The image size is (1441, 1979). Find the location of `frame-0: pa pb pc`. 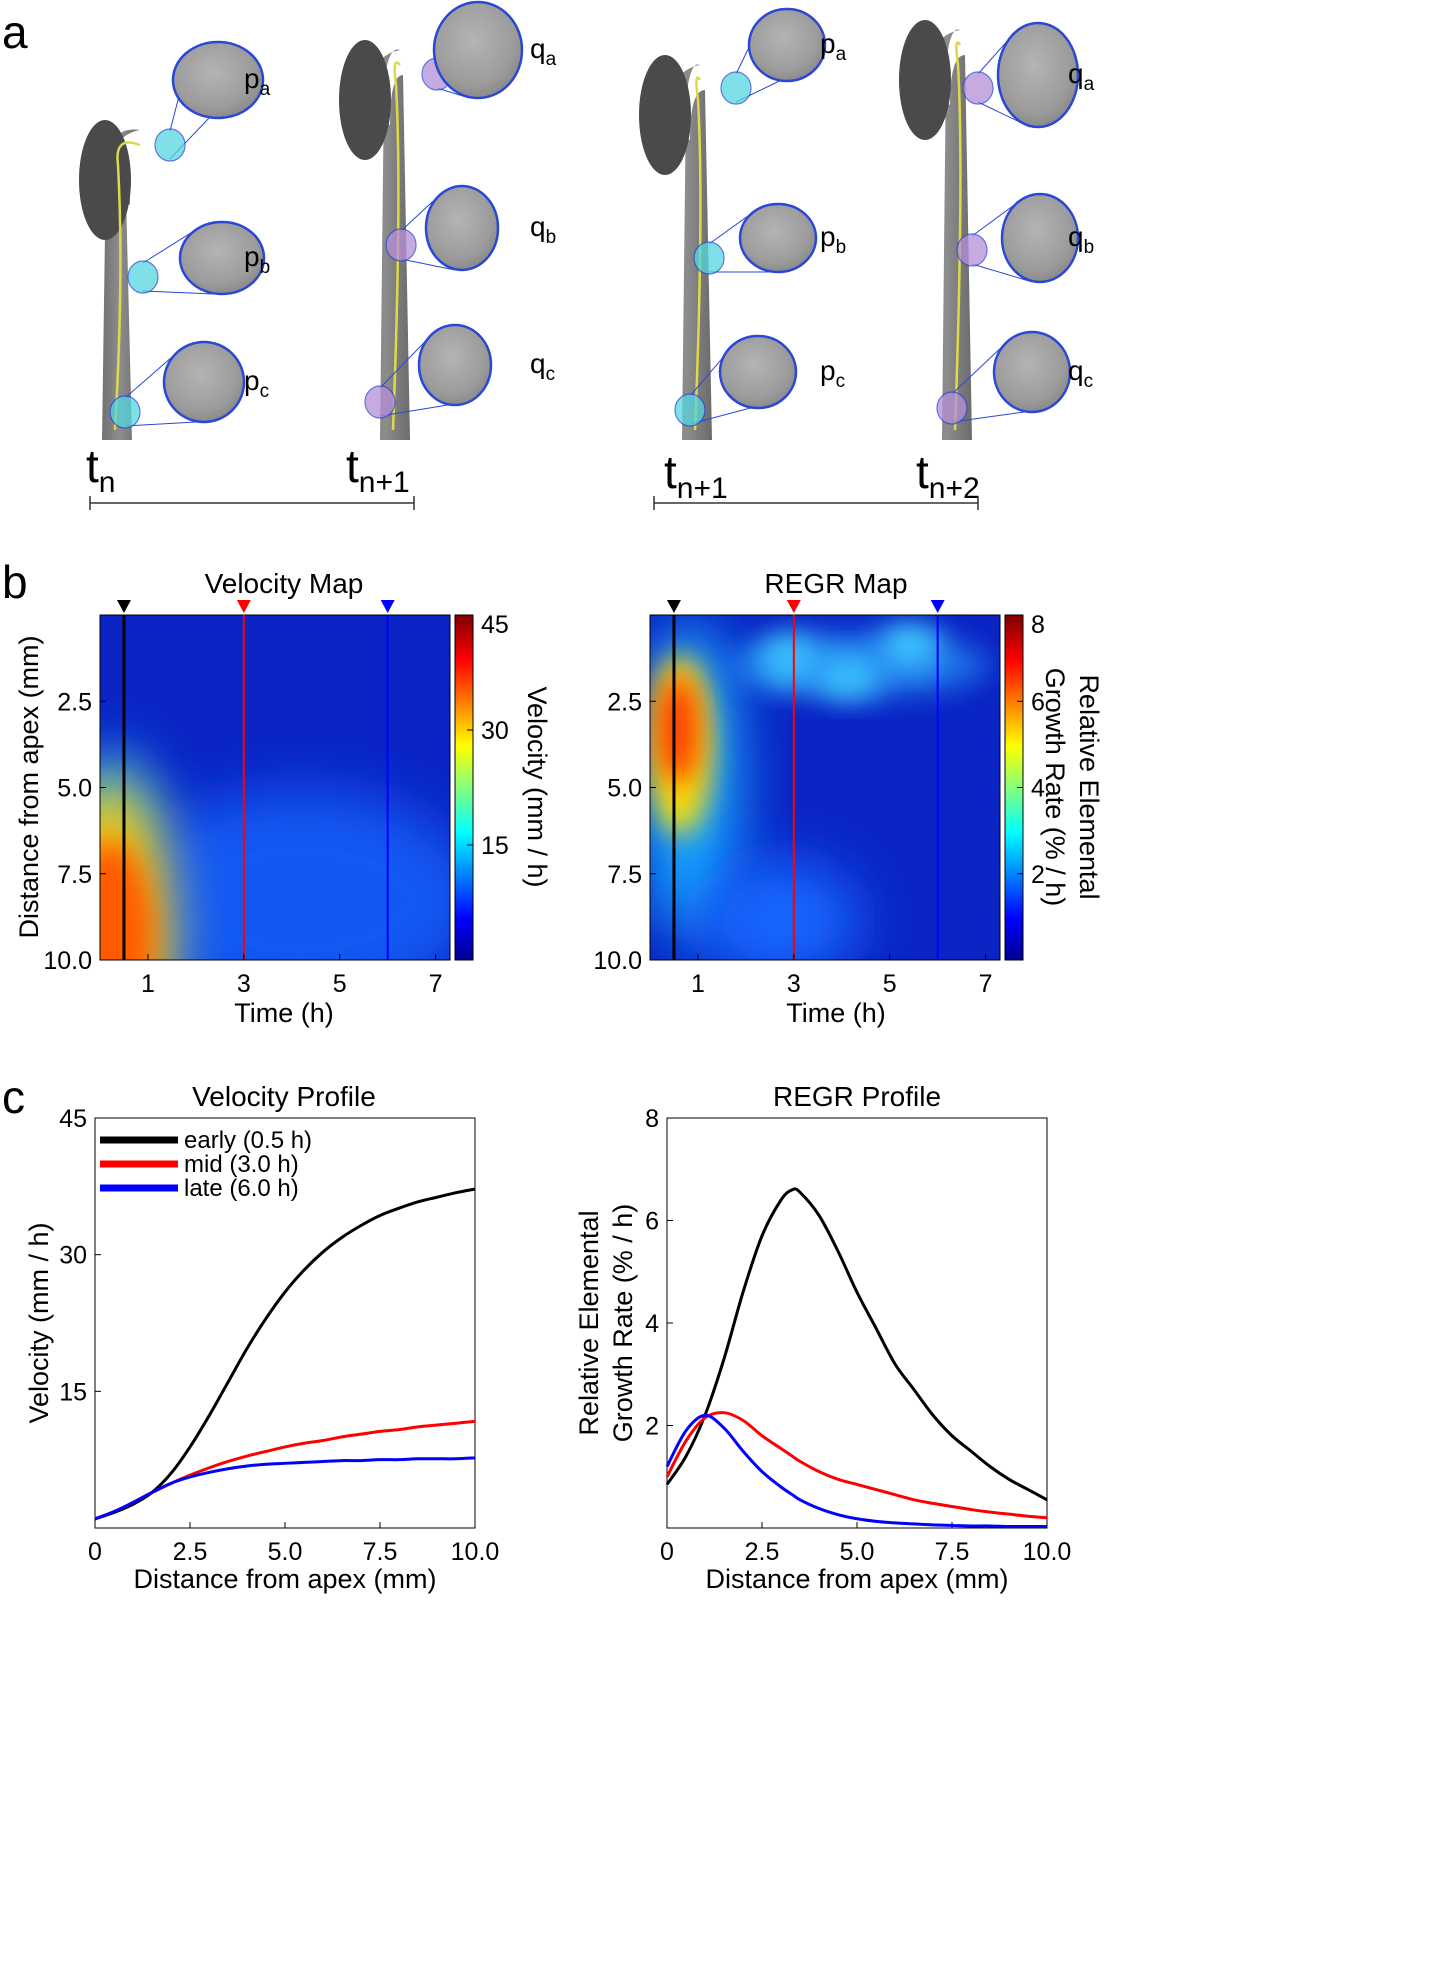

frame-0: pa pb pc is located at coordinates (175, 240).